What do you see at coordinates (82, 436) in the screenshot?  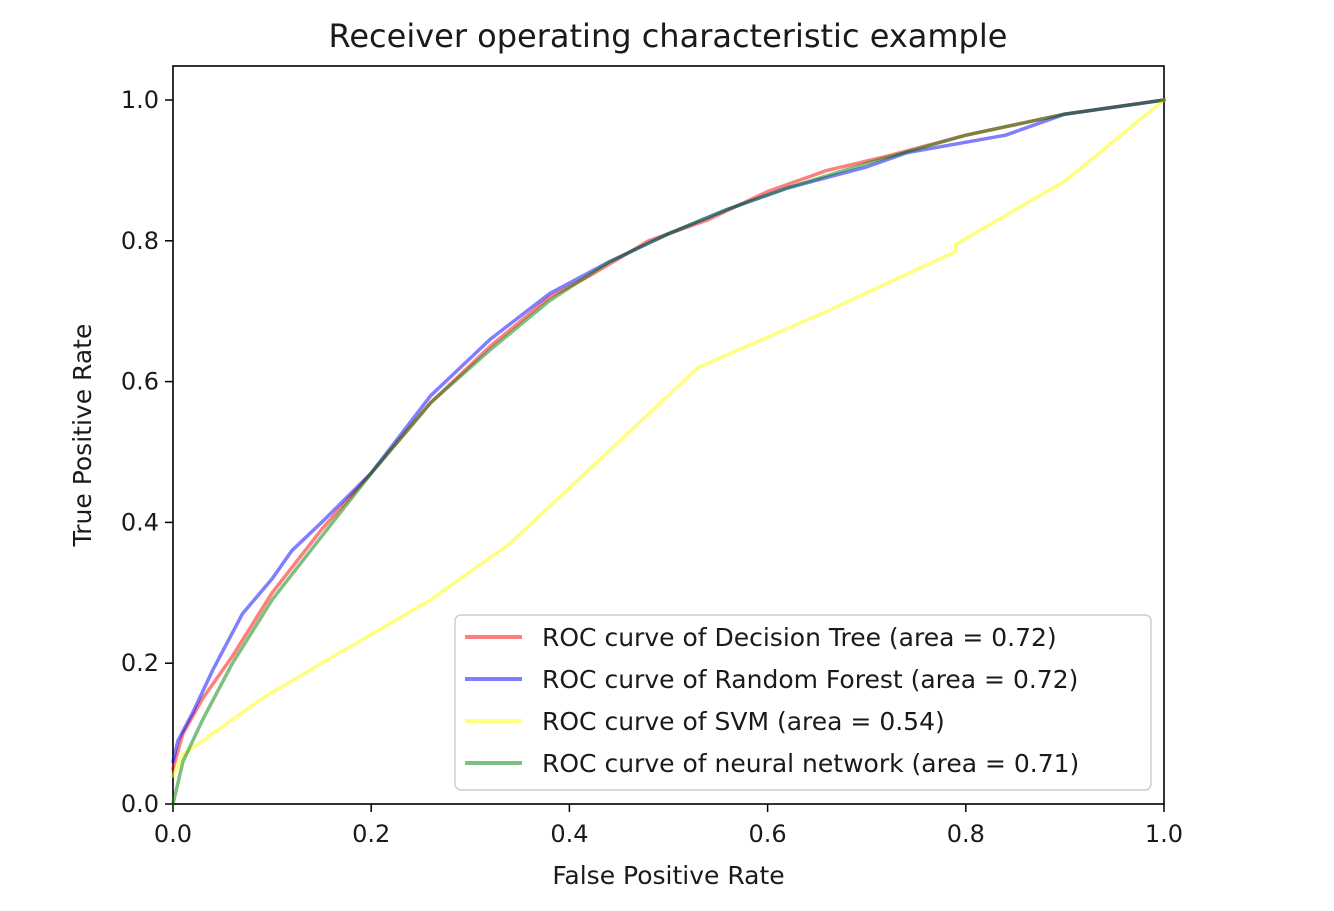 I see `y-axis-label: True Positive Rate` at bounding box center [82, 436].